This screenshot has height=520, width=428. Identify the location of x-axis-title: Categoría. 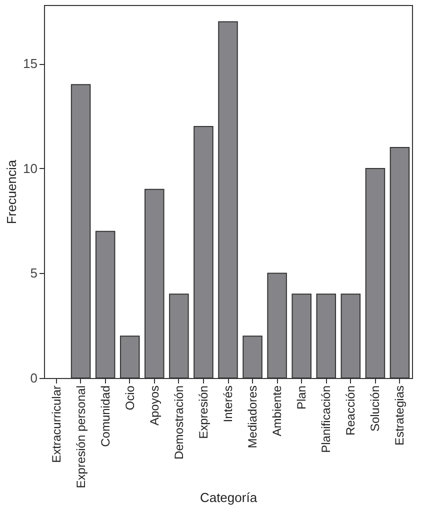
(229, 498).